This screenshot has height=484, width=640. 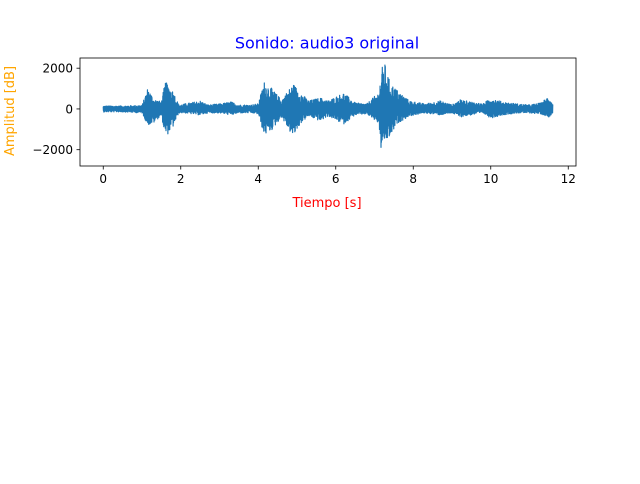 I want to click on x-tick-label: 8, so click(x=413, y=179).